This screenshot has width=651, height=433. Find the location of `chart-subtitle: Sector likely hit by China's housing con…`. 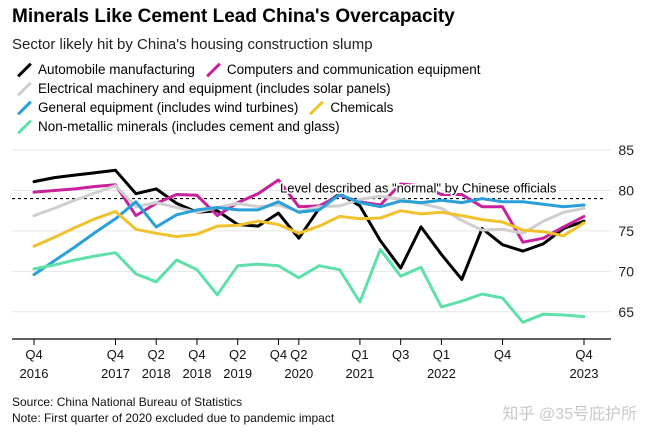

chart-subtitle: Sector likely hit by China's housing con… is located at coordinates (192, 44).